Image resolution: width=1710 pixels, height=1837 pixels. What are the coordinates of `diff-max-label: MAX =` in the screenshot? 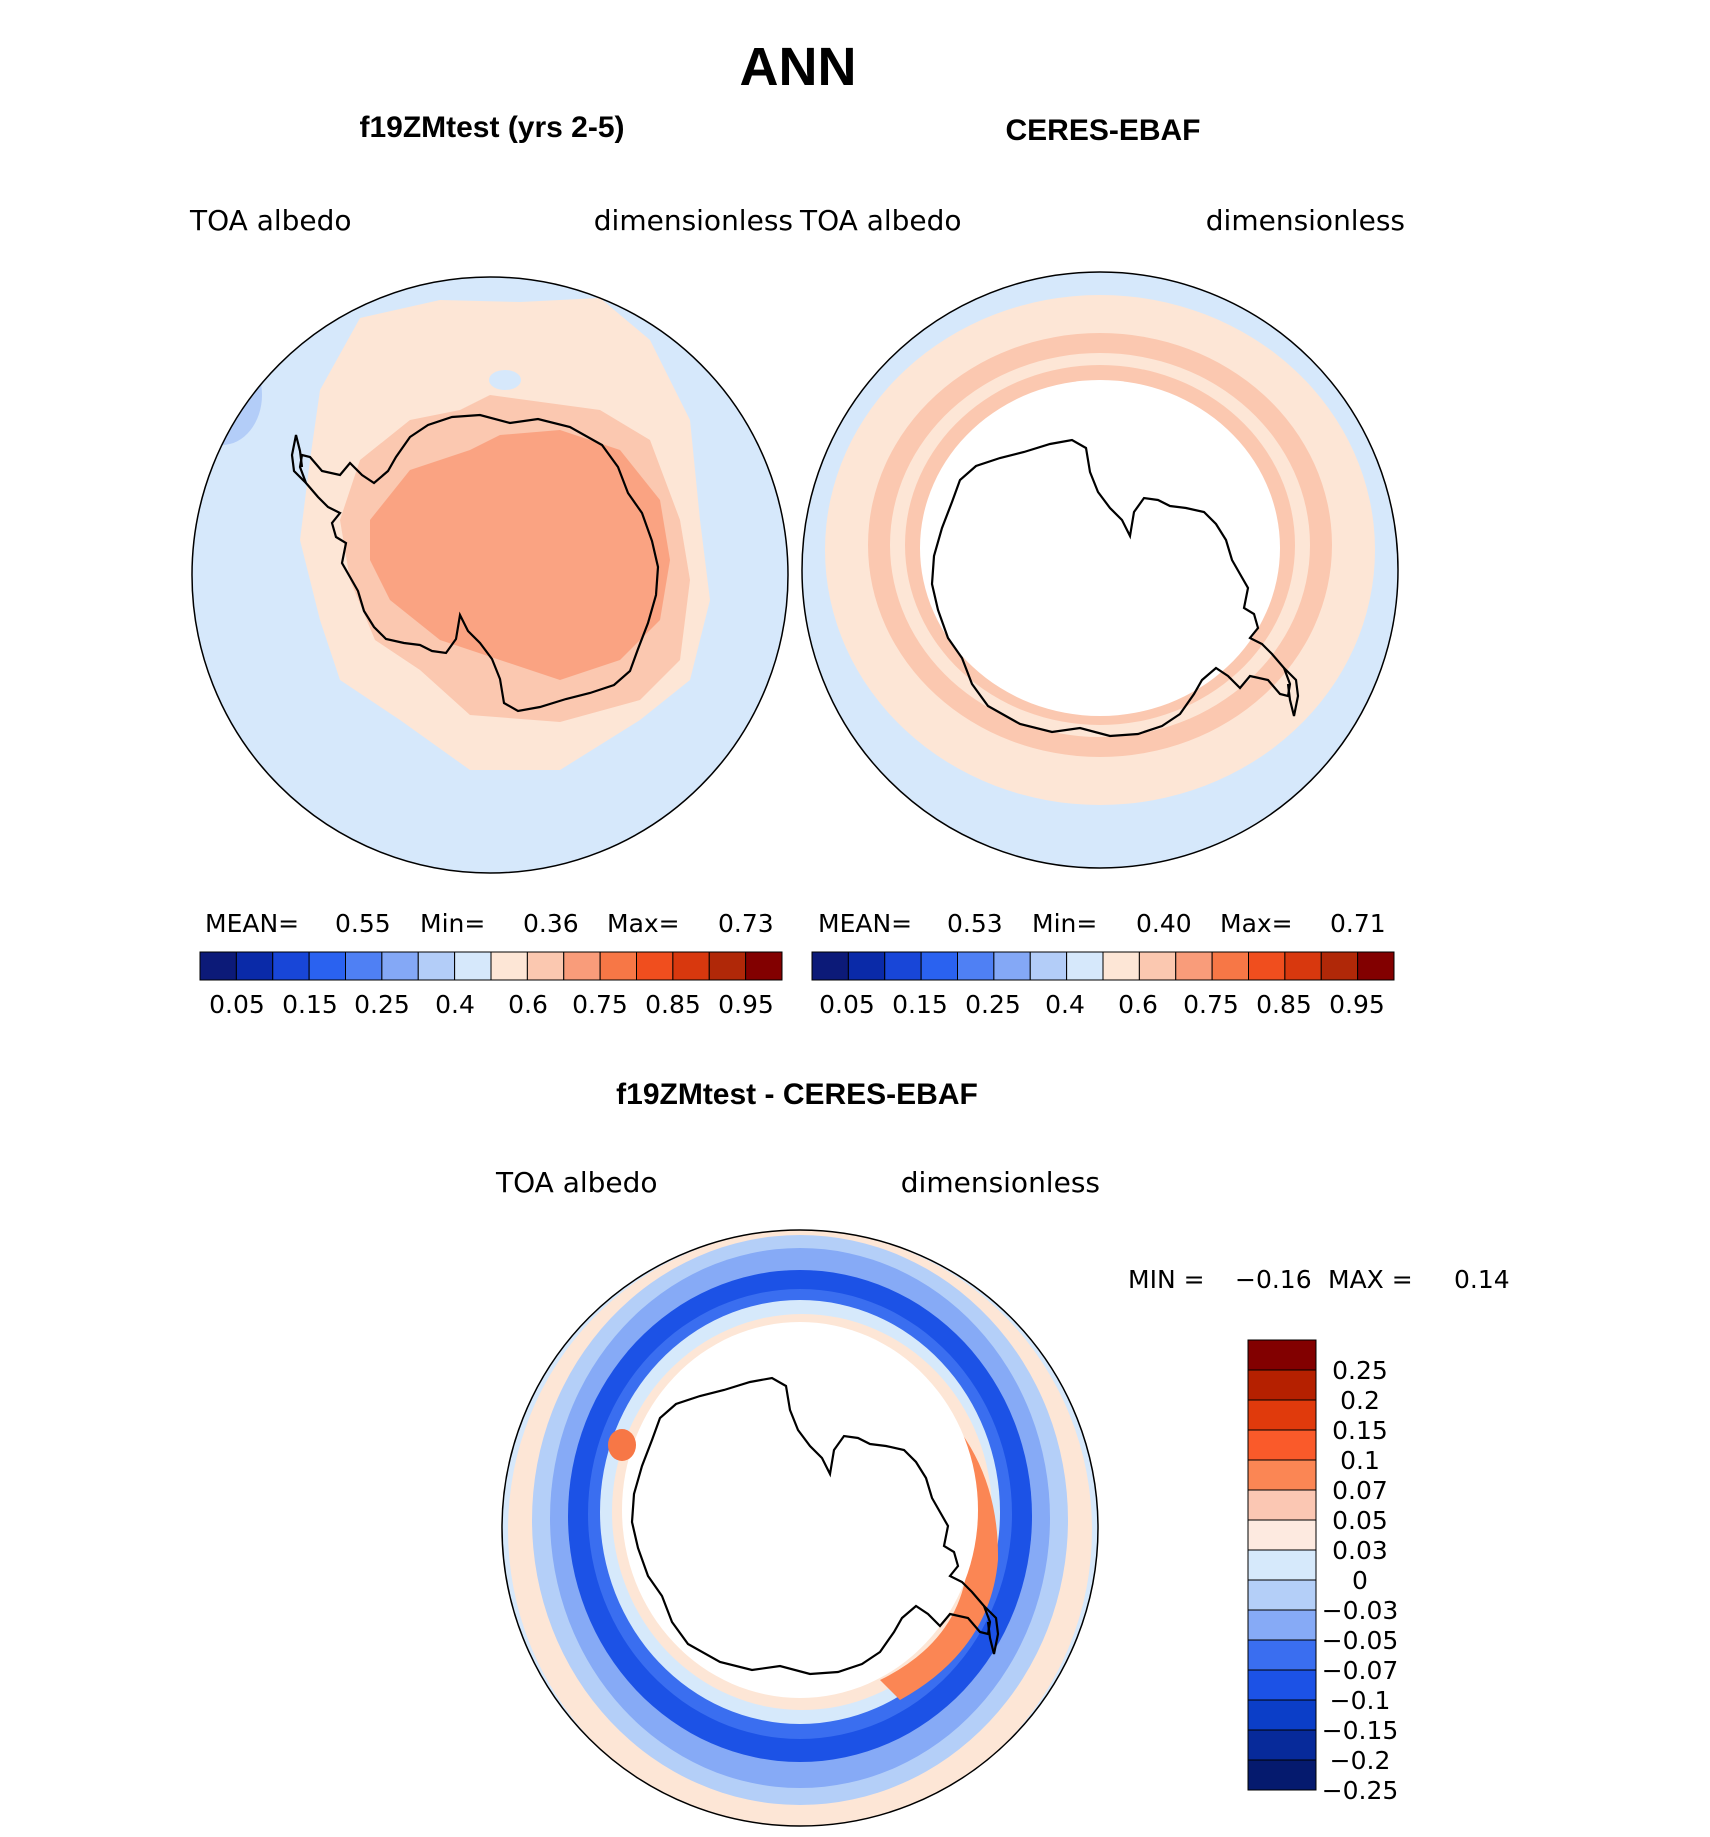 It's located at (1370, 1279).